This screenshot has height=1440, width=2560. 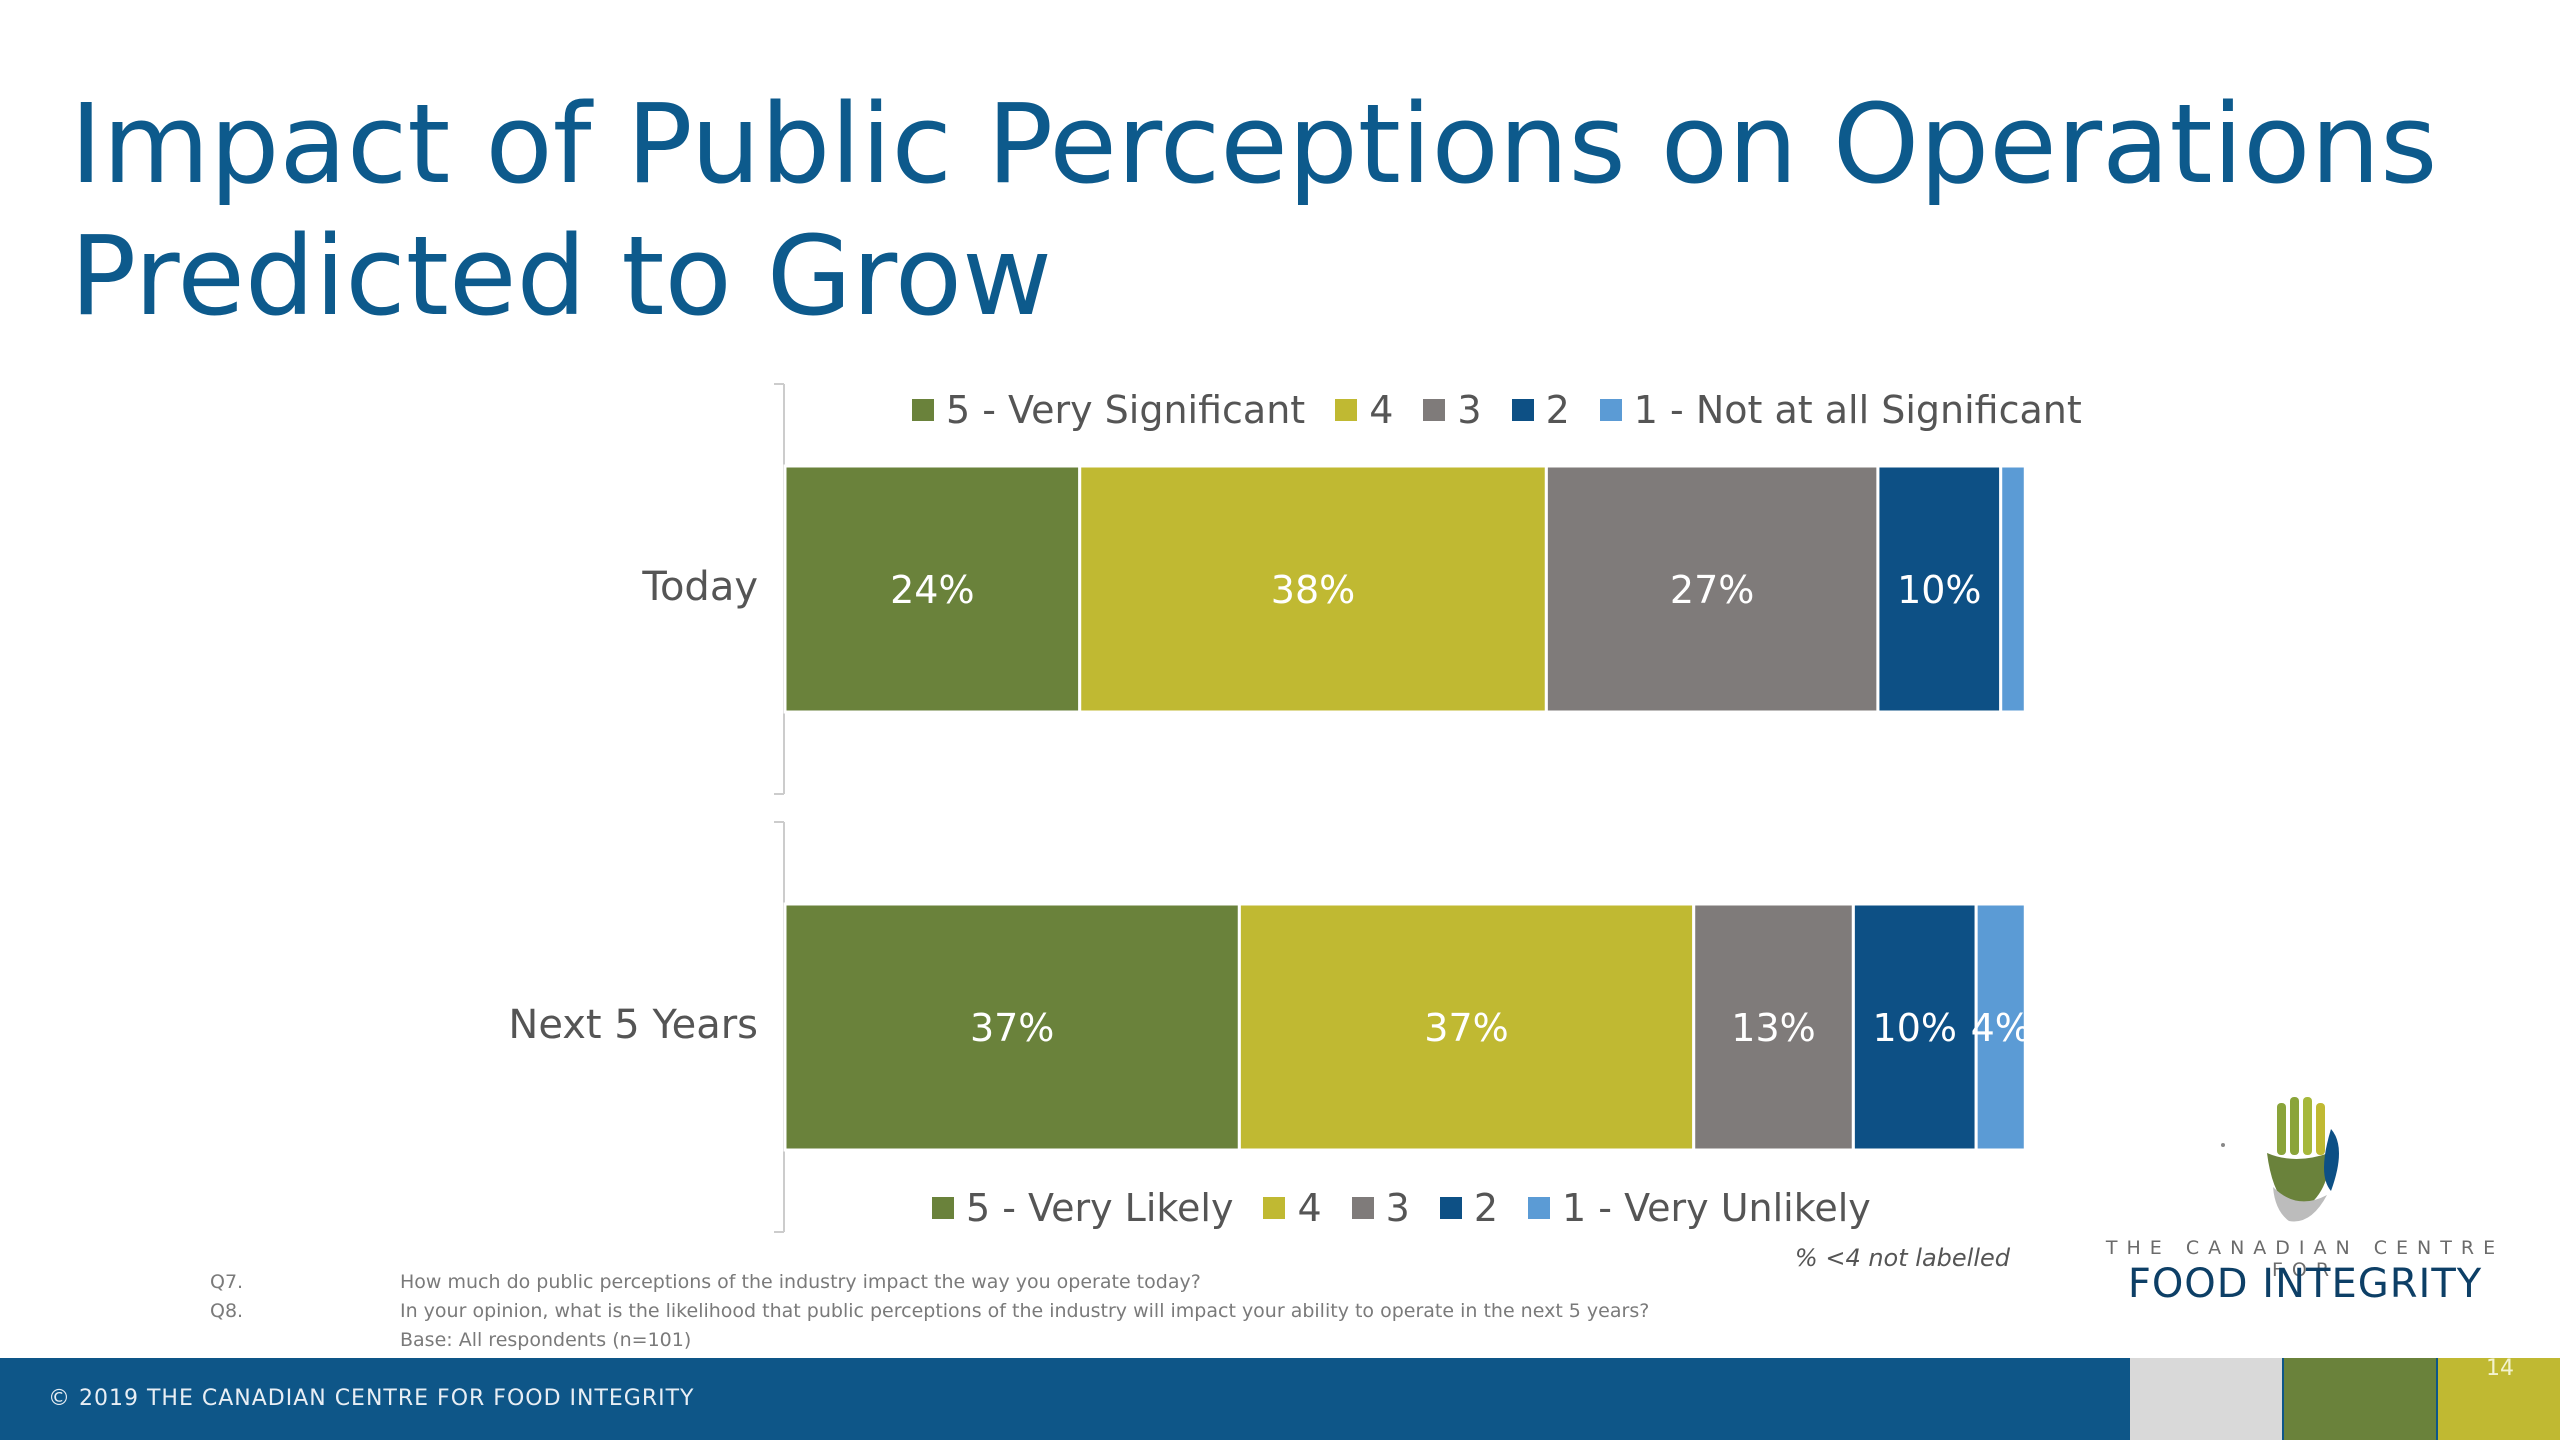 What do you see at coordinates (1292, 1208) in the screenshot?
I see `legend-next-item-1: 4` at bounding box center [1292, 1208].